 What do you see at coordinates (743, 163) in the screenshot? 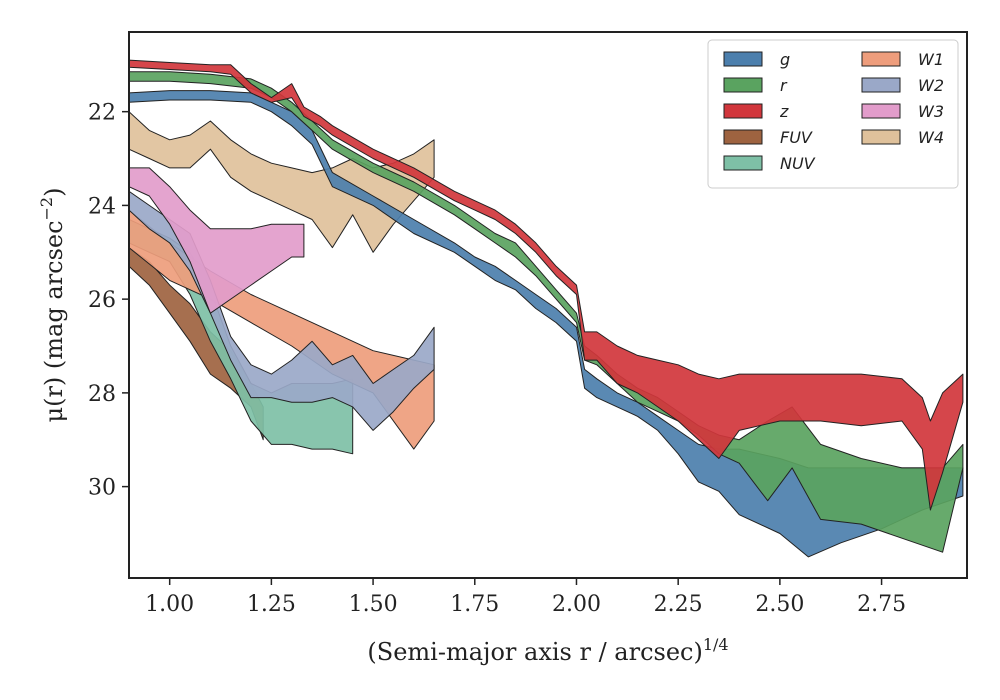
I see `legend-swatch-nuv` at bounding box center [743, 163].